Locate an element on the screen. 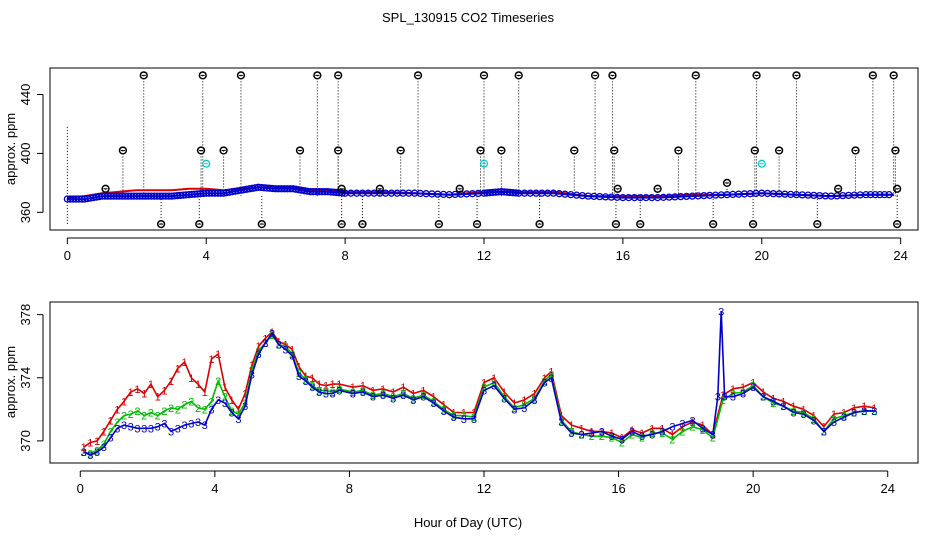 The image size is (936, 540). bottom-x-tick-label: 0 is located at coordinates (80, 488).